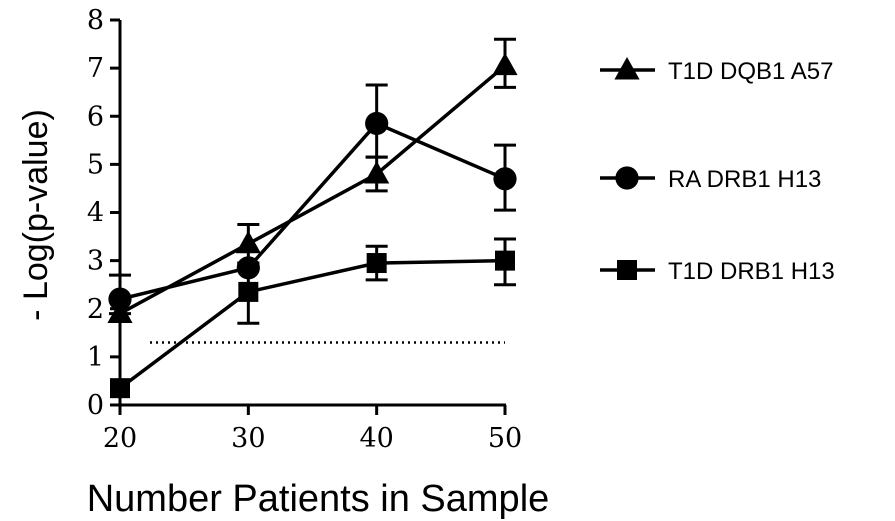  What do you see at coordinates (627, 178) in the screenshot?
I see `legend-marker-circle` at bounding box center [627, 178].